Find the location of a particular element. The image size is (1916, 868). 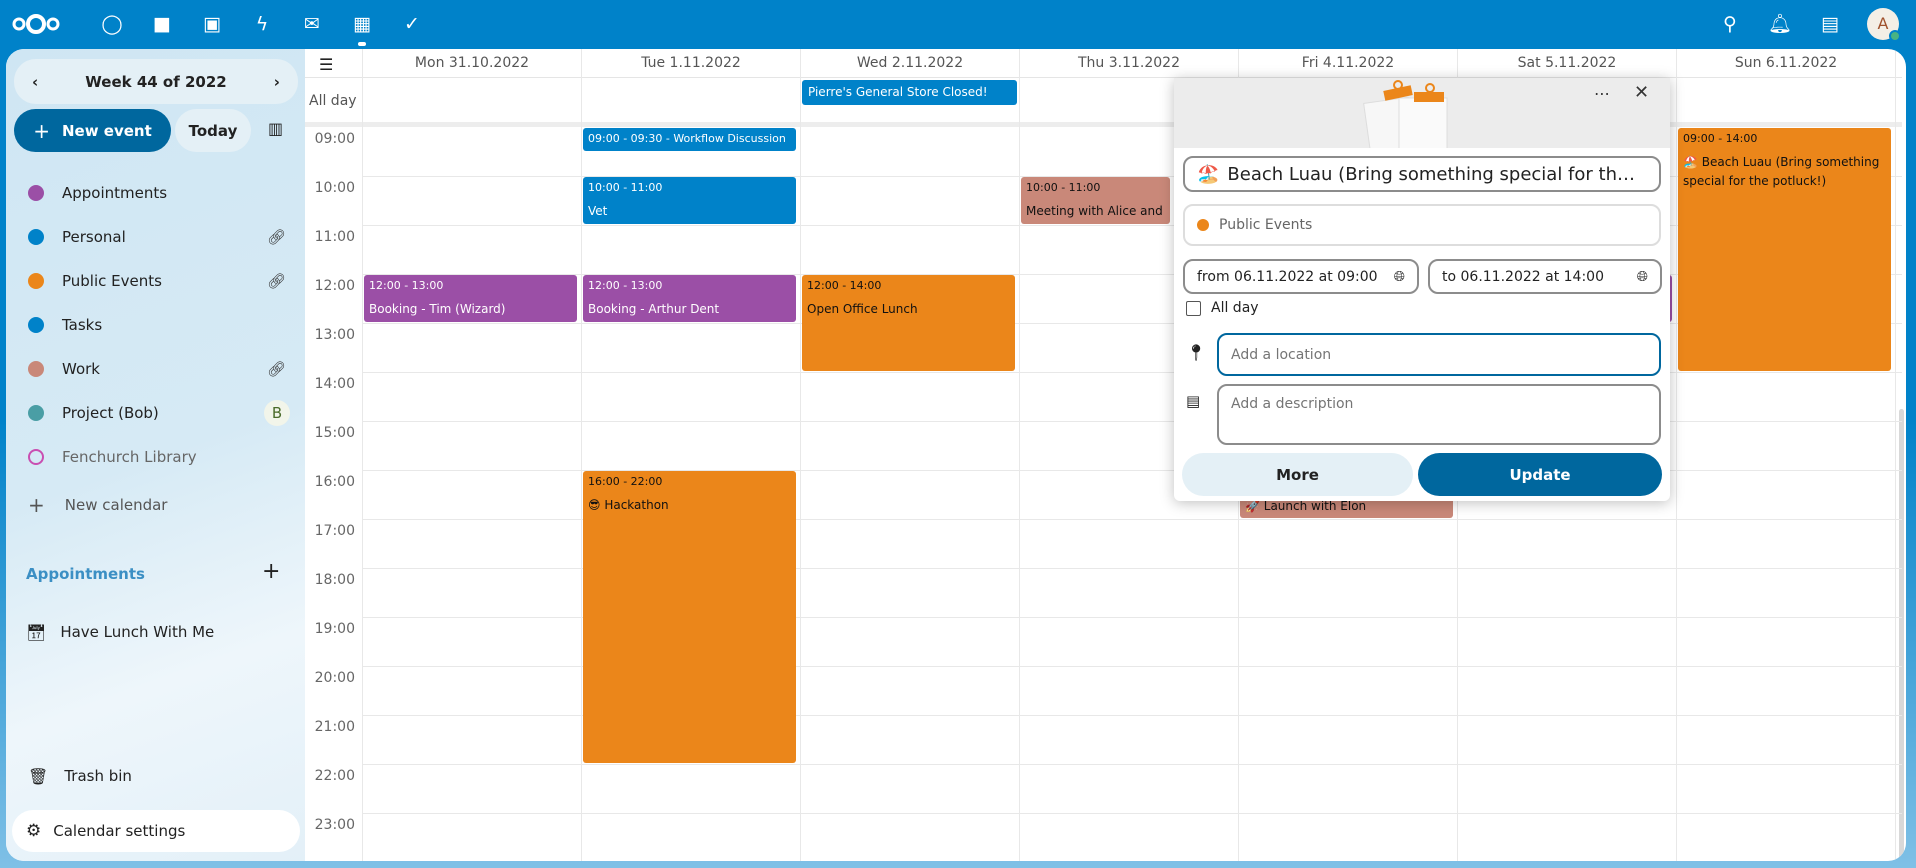

calendar-item: Work 🔗︎ is located at coordinates (161, 369).